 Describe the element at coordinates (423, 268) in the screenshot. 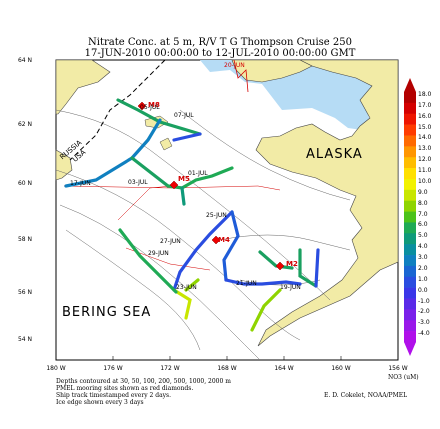

I see `colorbar-tick-label: 2.0` at that location.